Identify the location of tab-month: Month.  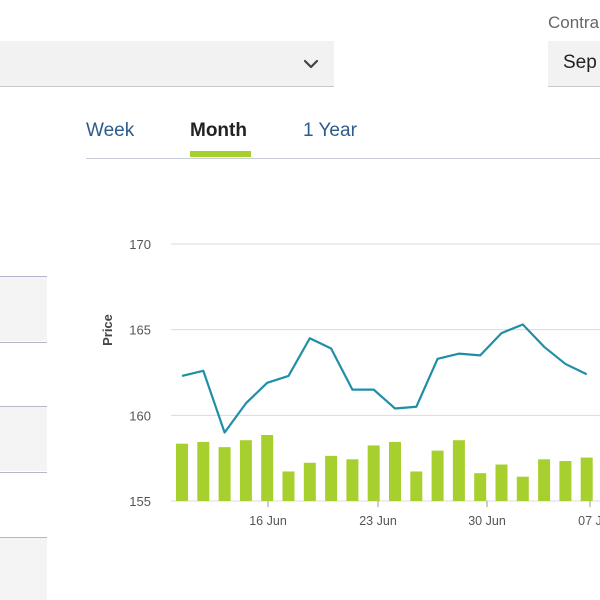
(218, 130).